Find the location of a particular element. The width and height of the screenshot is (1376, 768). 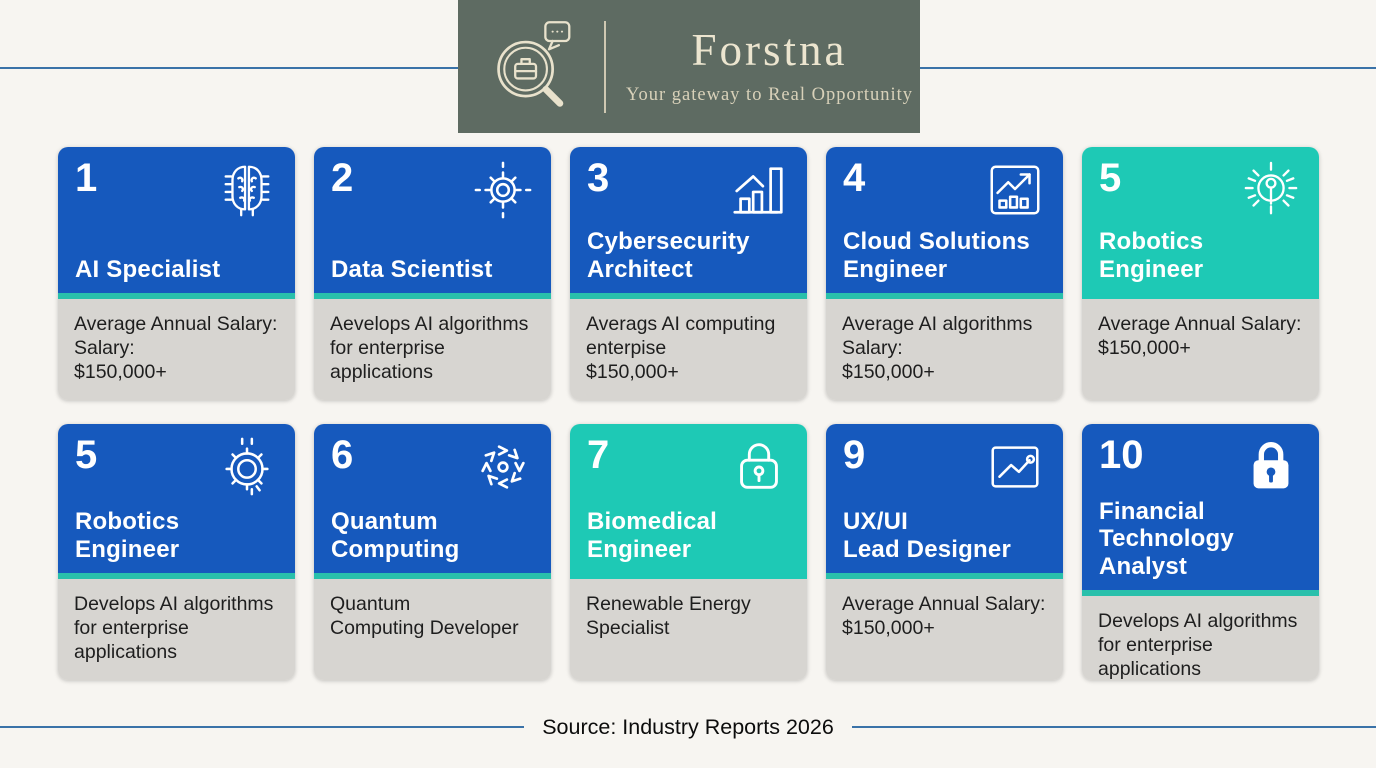

card-rank: 2 is located at coordinates (342, 178).